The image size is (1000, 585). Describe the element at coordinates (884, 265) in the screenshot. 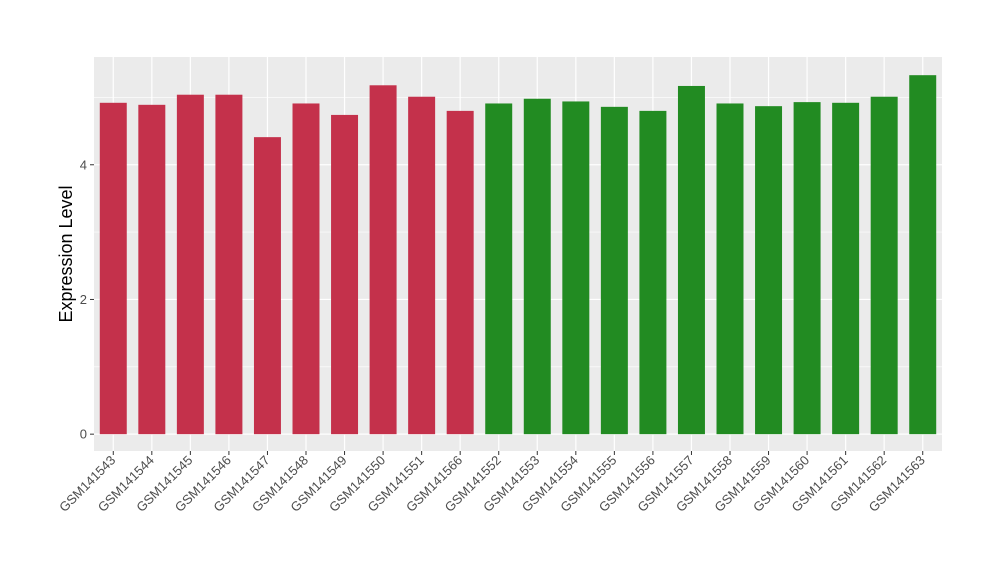

I see `bar-gsm141562` at that location.